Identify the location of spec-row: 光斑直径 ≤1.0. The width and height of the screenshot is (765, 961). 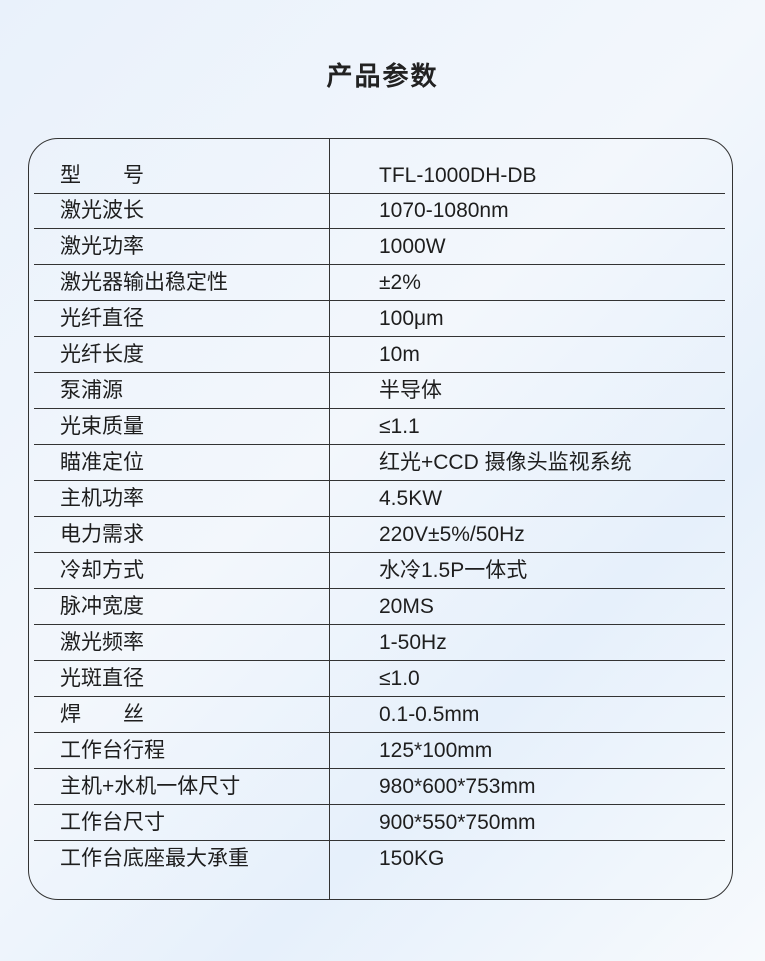
(379, 679).